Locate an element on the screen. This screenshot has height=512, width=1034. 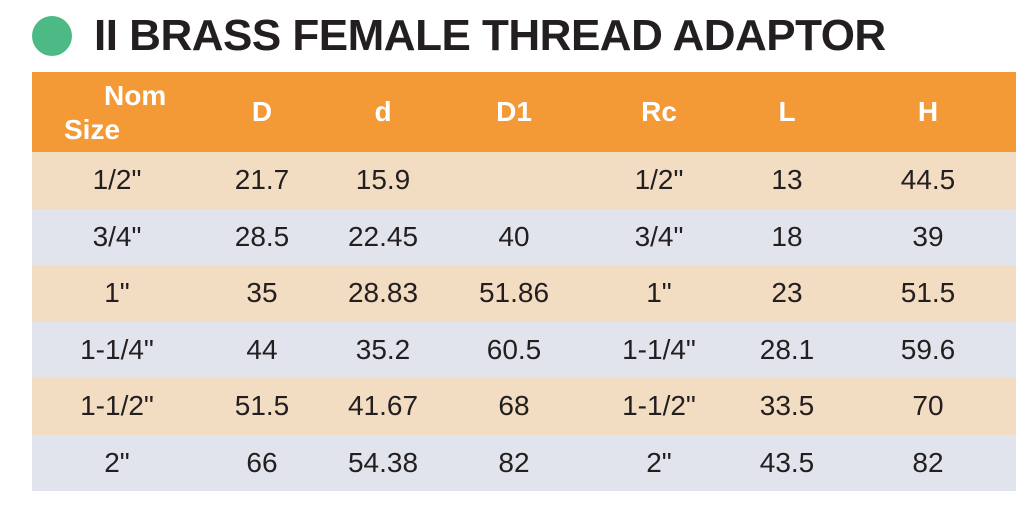
table-row: 2" 66 54.38 82 2" 43.5 82 is located at coordinates (524, 462).